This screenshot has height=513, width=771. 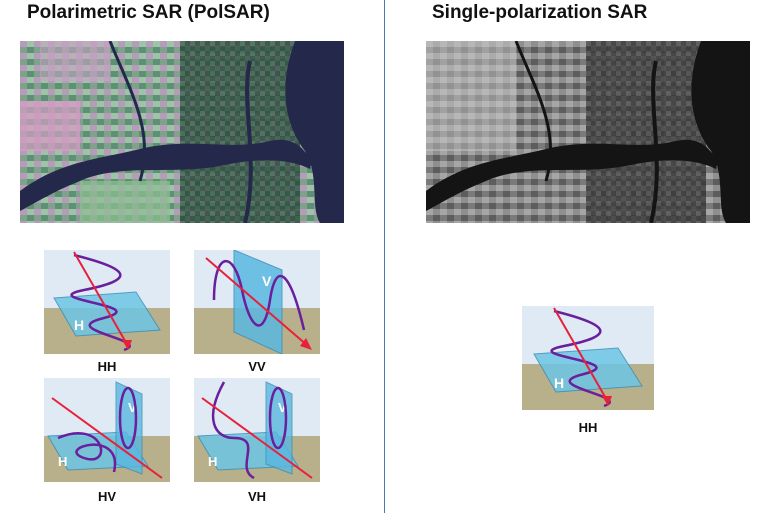 What do you see at coordinates (588, 427) in the screenshot?
I see `hh-single-caption: HH` at bounding box center [588, 427].